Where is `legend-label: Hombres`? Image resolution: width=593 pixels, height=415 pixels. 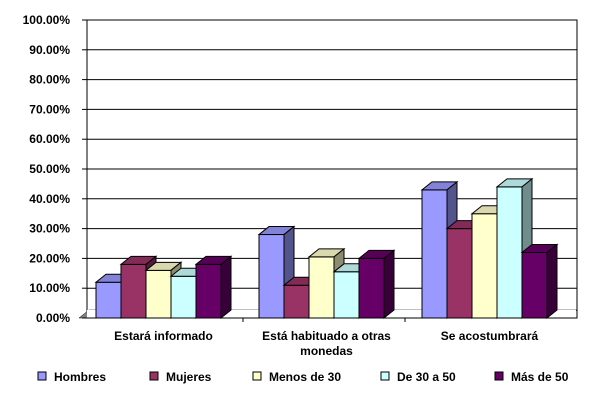
legend-label: Hombres is located at coordinates (80, 377).